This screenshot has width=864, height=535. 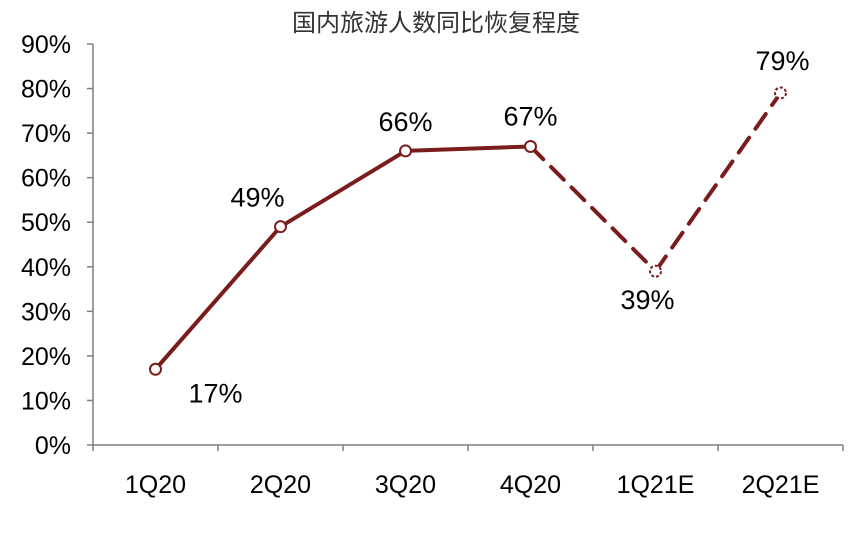 What do you see at coordinates (46, 90) in the screenshot?
I see `y-tick-label: 80%` at bounding box center [46, 90].